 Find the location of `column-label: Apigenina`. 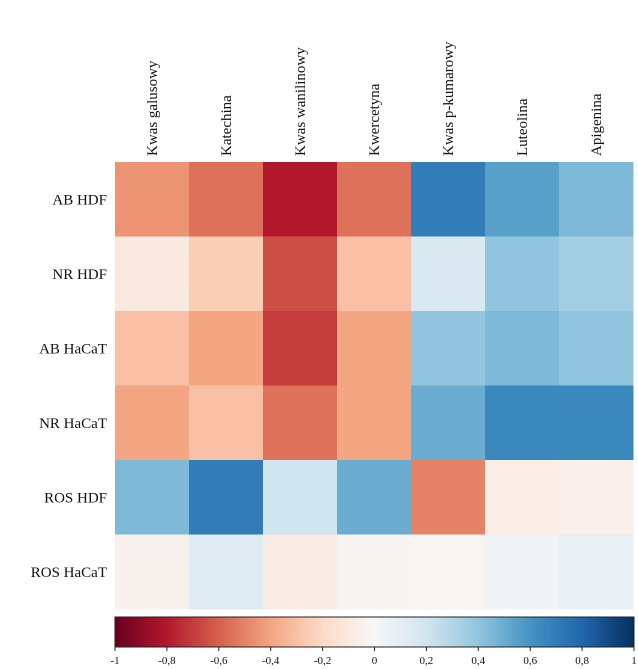

column-label: Apigenina is located at coordinates (597, 124).